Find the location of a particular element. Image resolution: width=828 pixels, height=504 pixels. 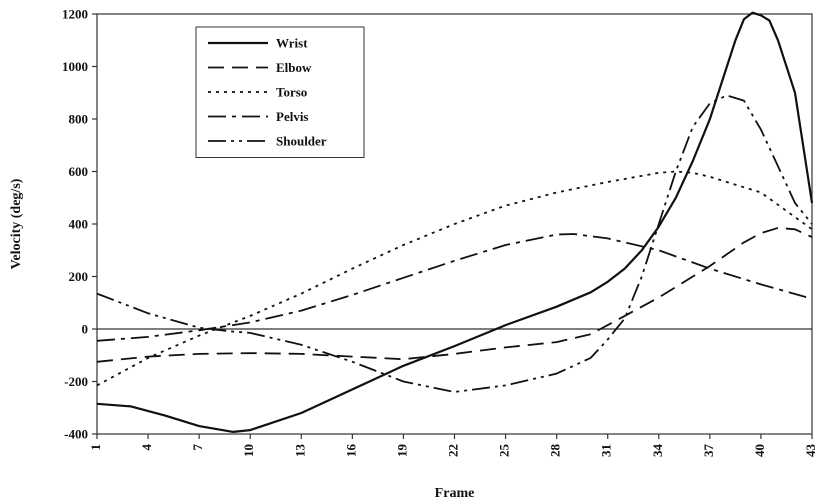

y-tick-label: 1000 is located at coordinates (75, 66).